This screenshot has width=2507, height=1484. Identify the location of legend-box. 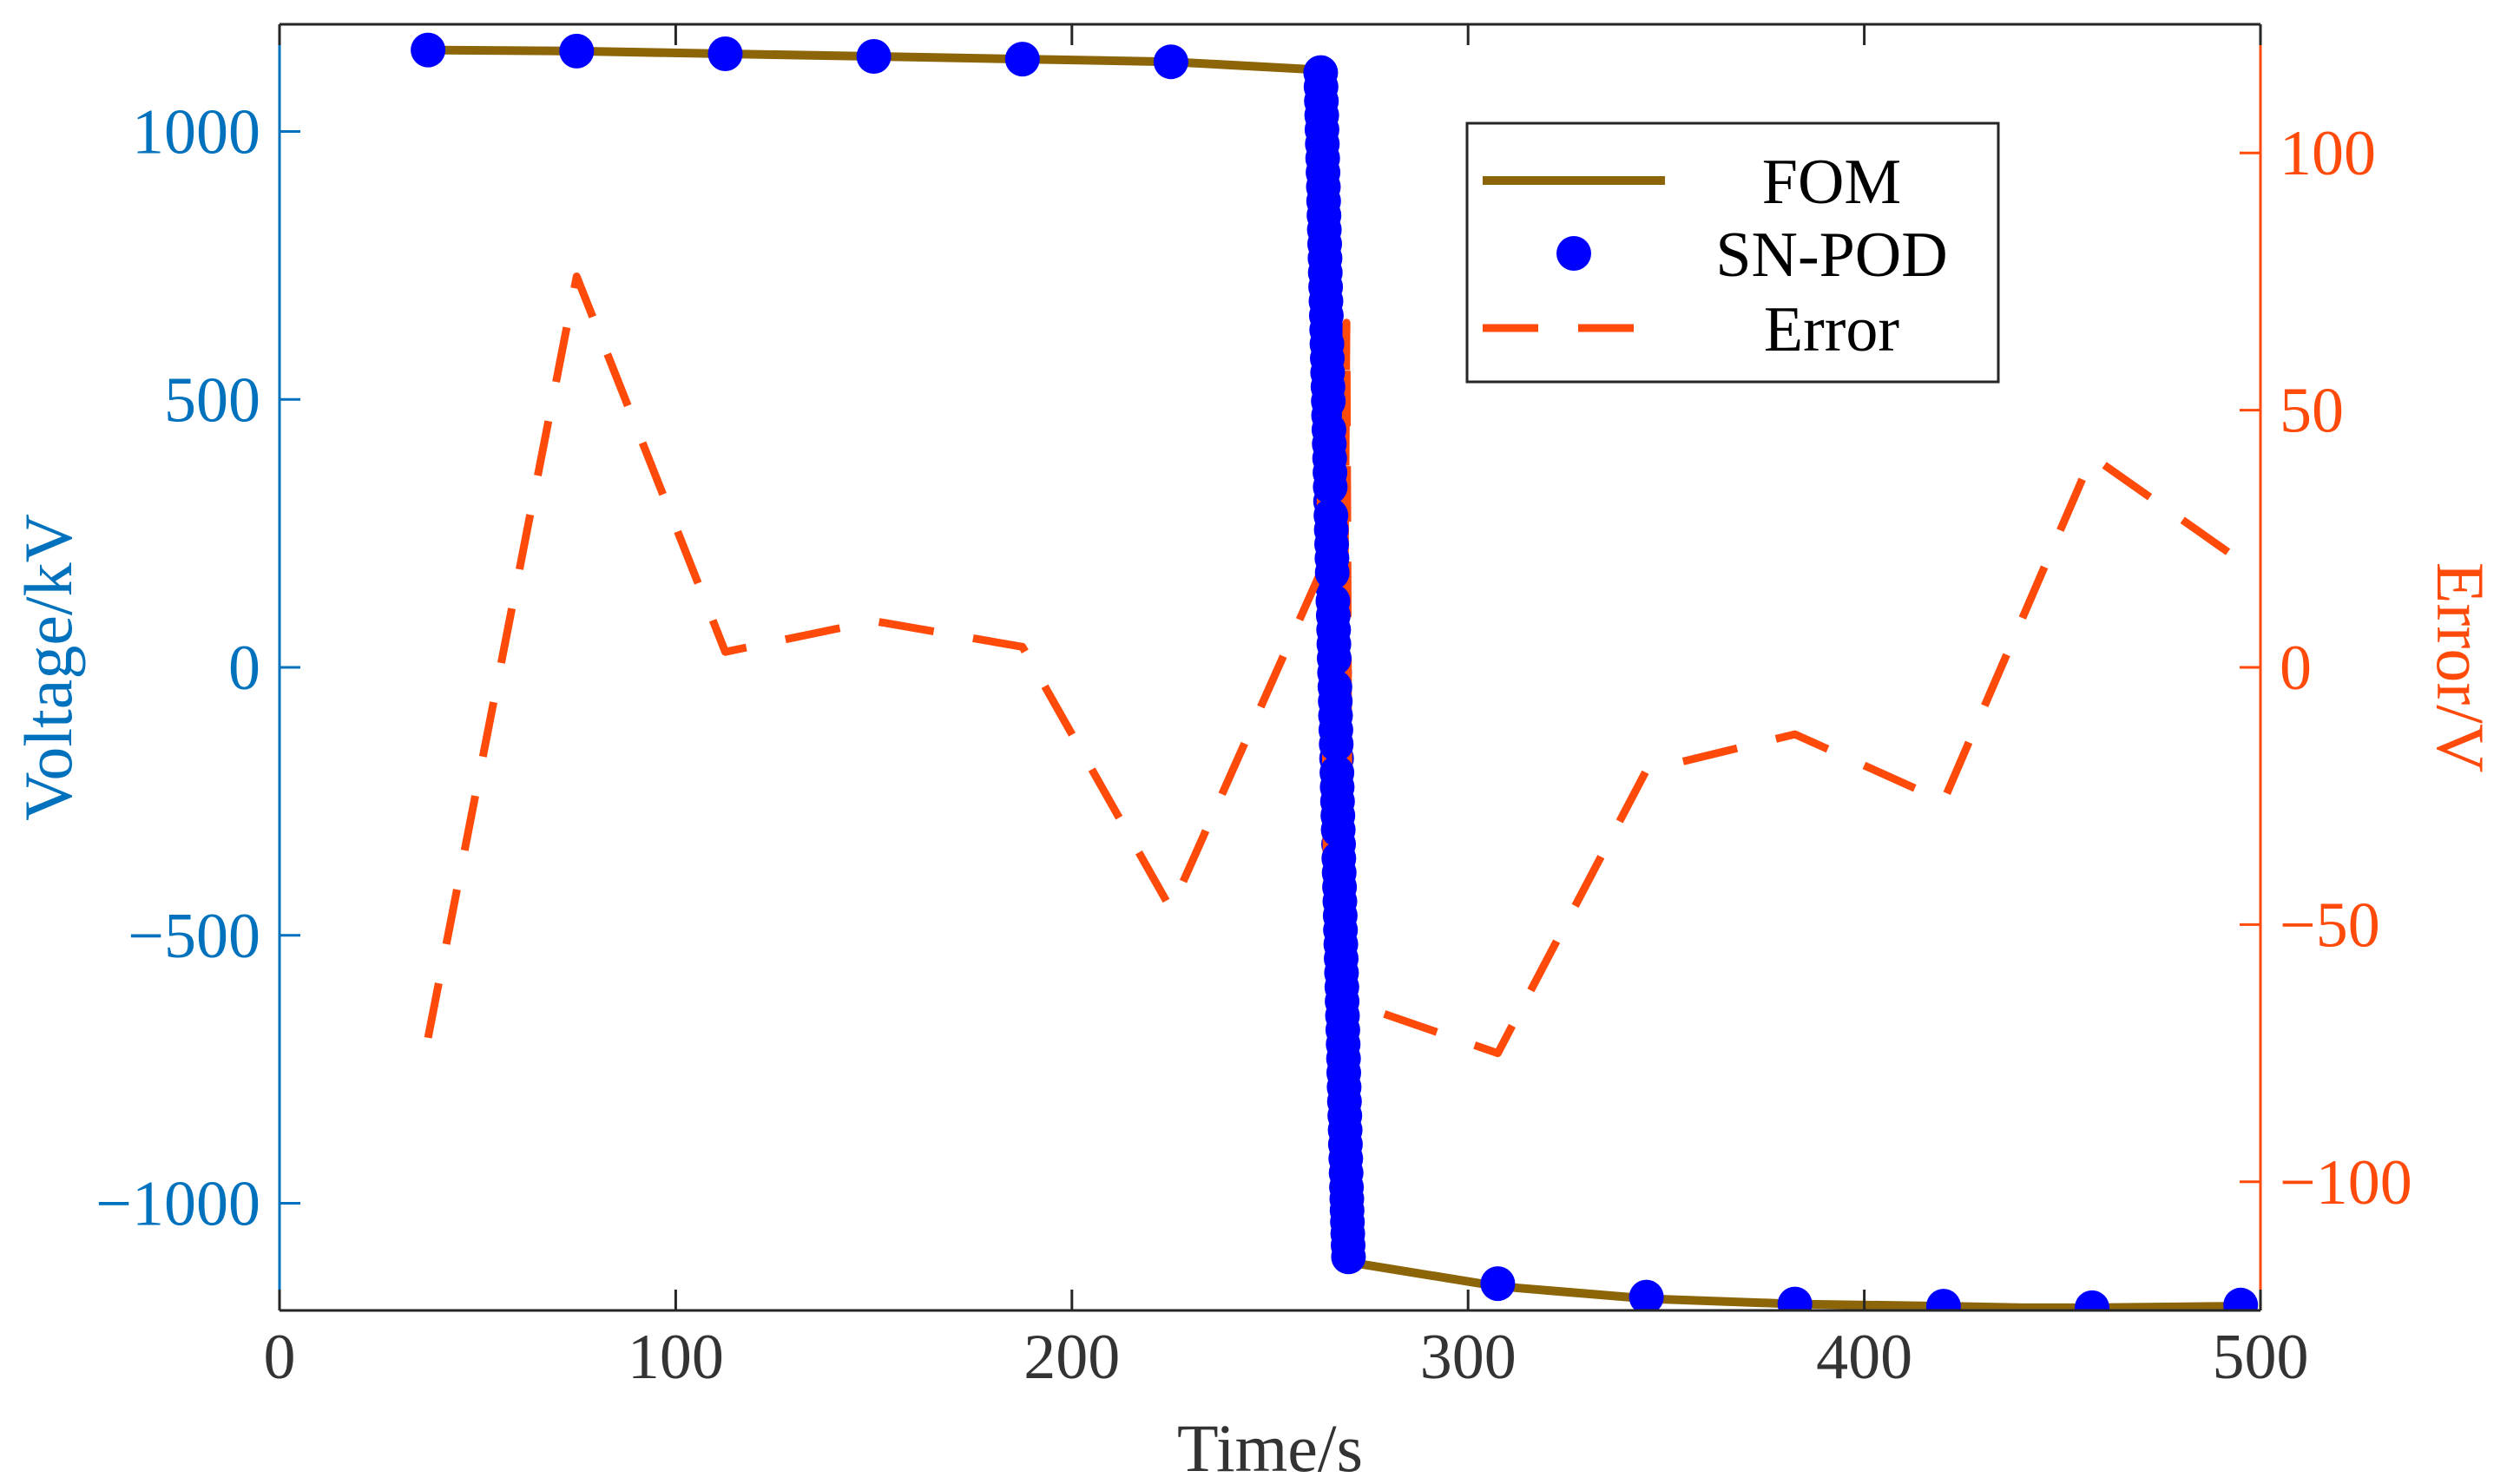
(1732, 253).